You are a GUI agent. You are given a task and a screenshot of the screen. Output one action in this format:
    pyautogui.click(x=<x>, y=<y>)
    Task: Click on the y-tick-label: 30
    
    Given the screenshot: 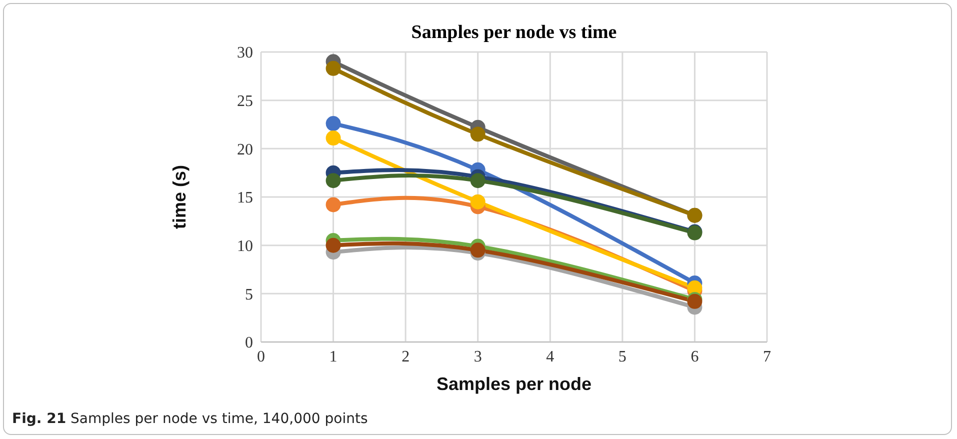 What is the action you would take?
    pyautogui.click(x=245, y=53)
    